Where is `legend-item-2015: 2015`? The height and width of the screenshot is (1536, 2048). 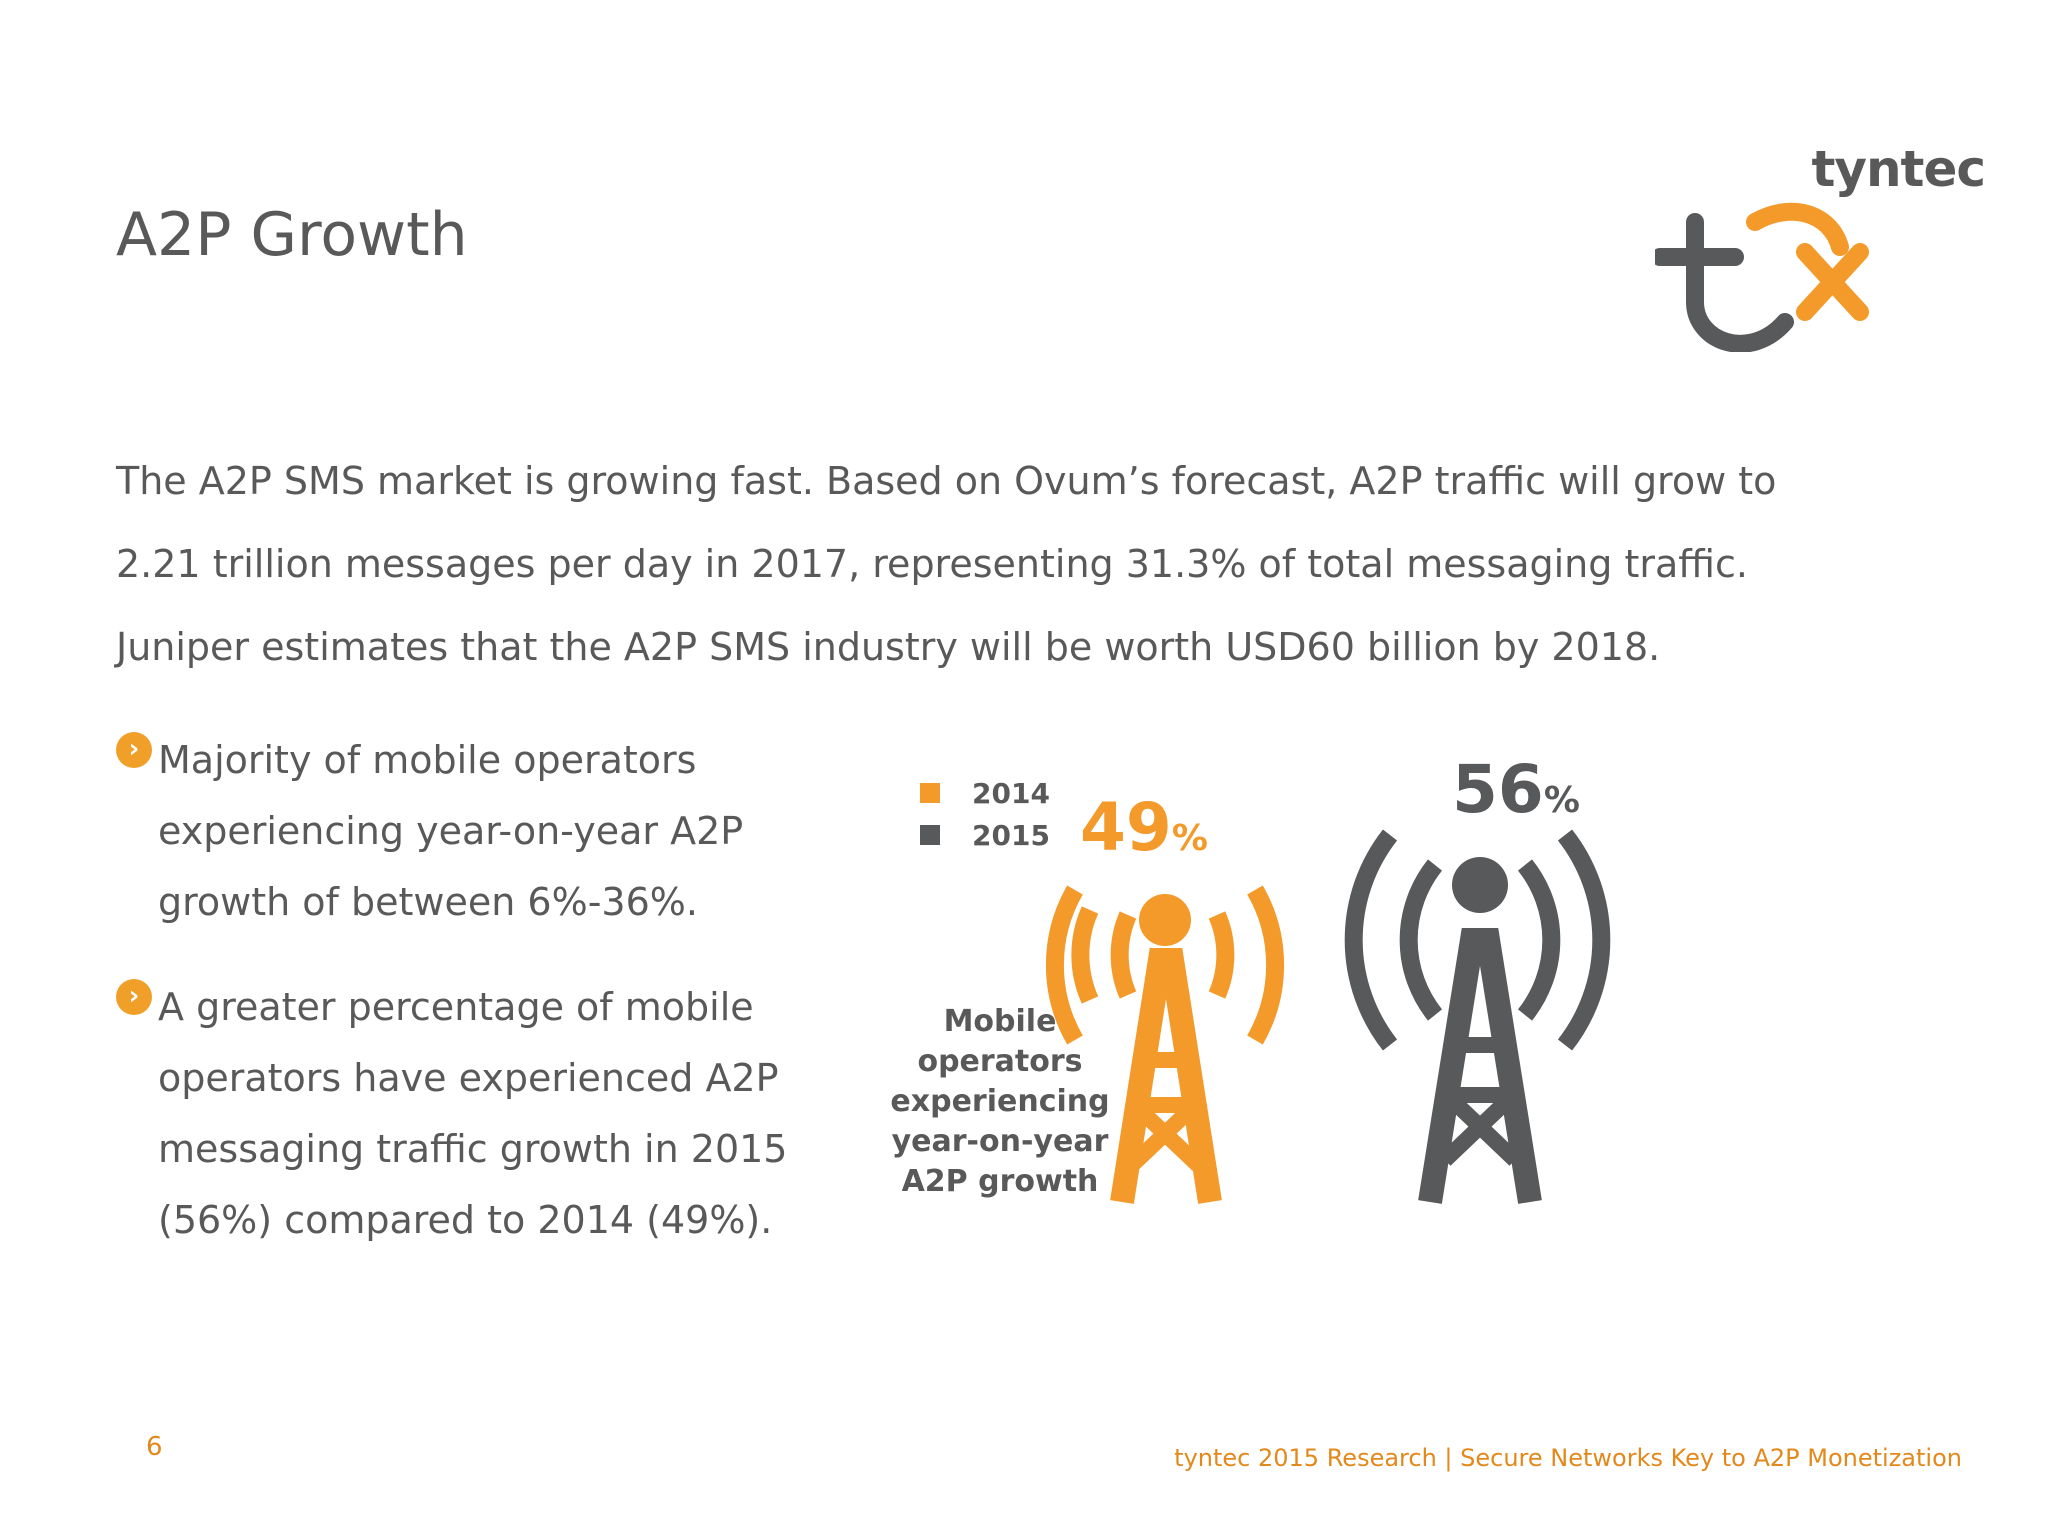 legend-item-2015: 2015 is located at coordinates (985, 835).